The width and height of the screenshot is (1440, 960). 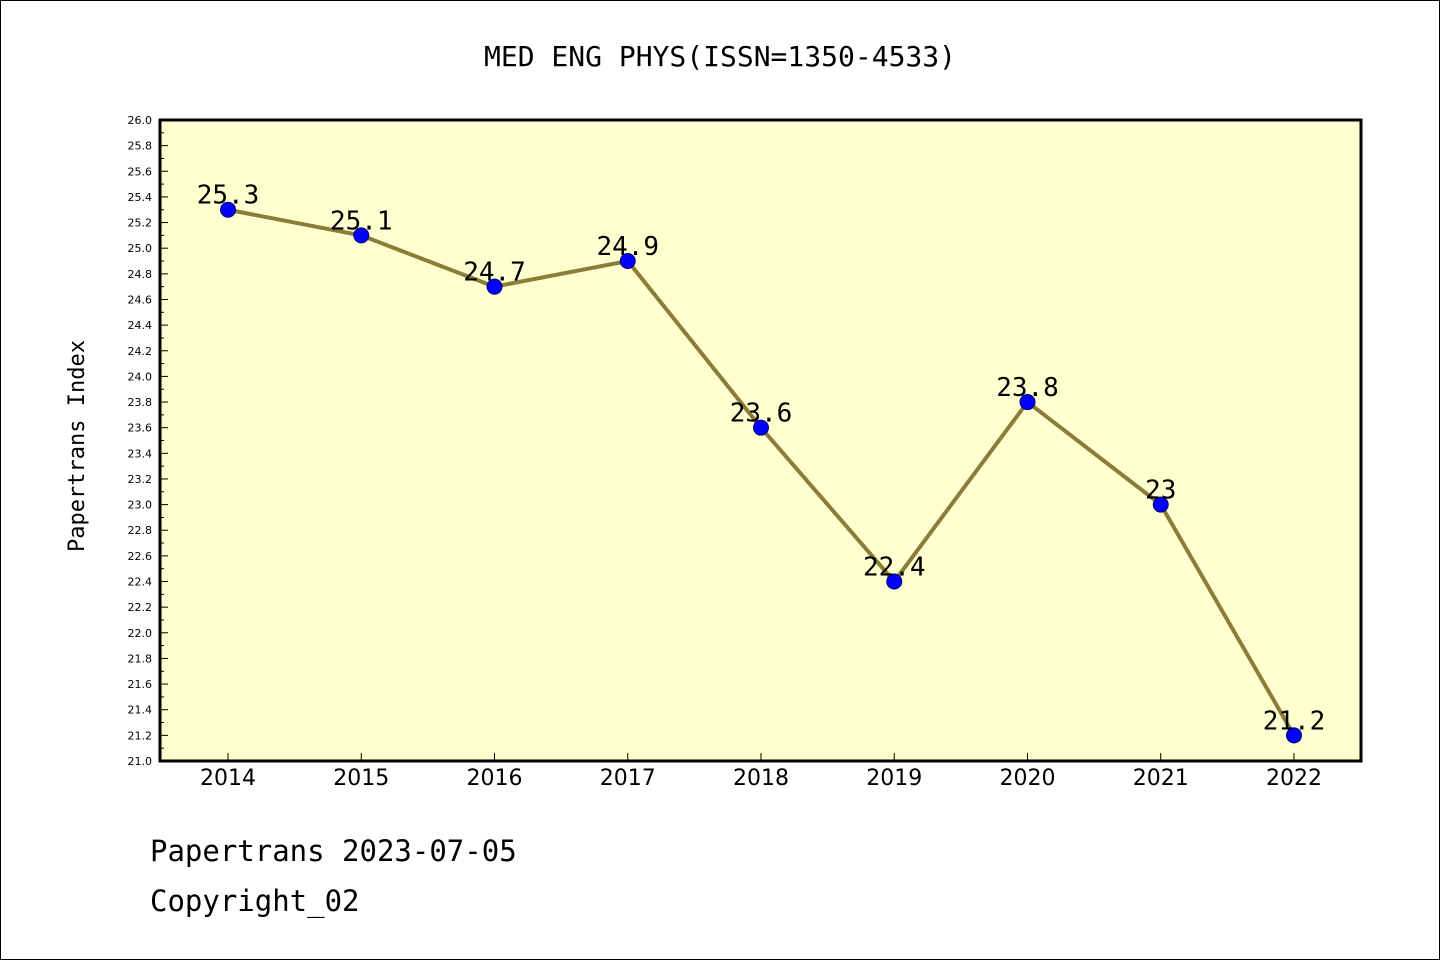 What do you see at coordinates (140, 197) in the screenshot?
I see `y-tick-label: 25.4` at bounding box center [140, 197].